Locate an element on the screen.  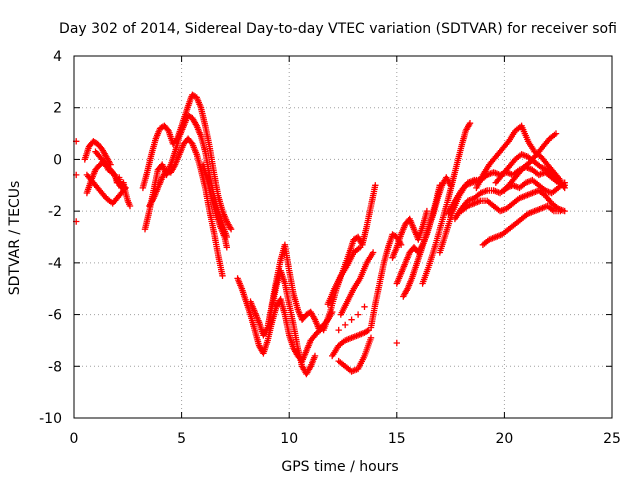
y-tick-label: 4 is located at coordinates (57, 57).